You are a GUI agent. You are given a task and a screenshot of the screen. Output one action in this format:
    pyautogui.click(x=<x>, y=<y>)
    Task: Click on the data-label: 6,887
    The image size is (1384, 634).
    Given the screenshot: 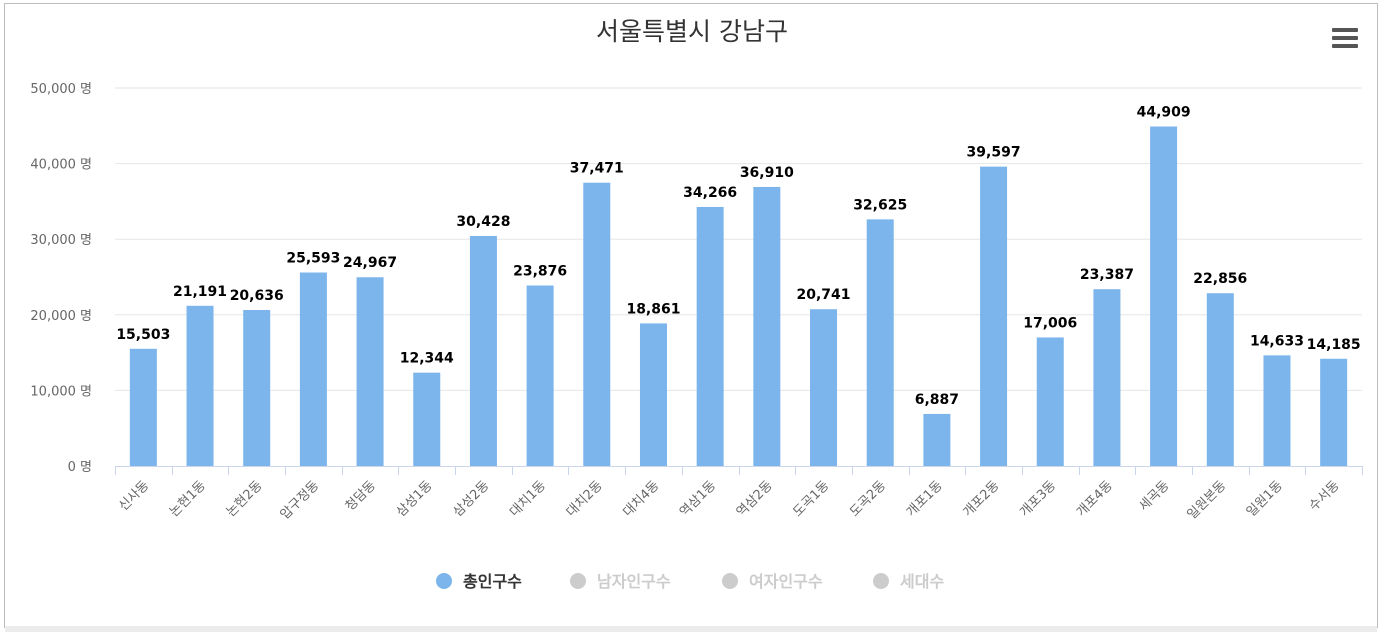 What is the action you would take?
    pyautogui.click(x=937, y=400)
    